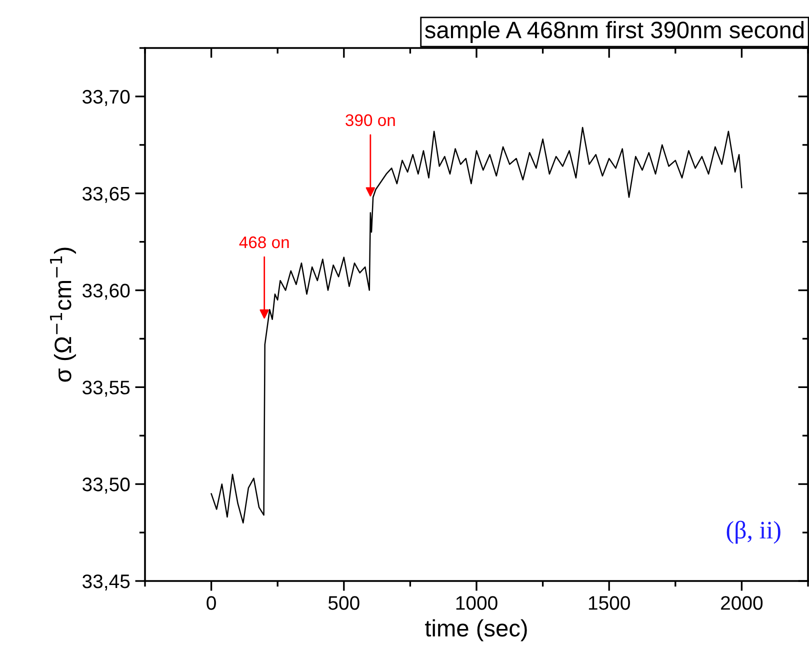 This screenshot has height=671, width=809. What do you see at coordinates (106, 388) in the screenshot?
I see `y-tick-label: 33,55` at bounding box center [106, 388].